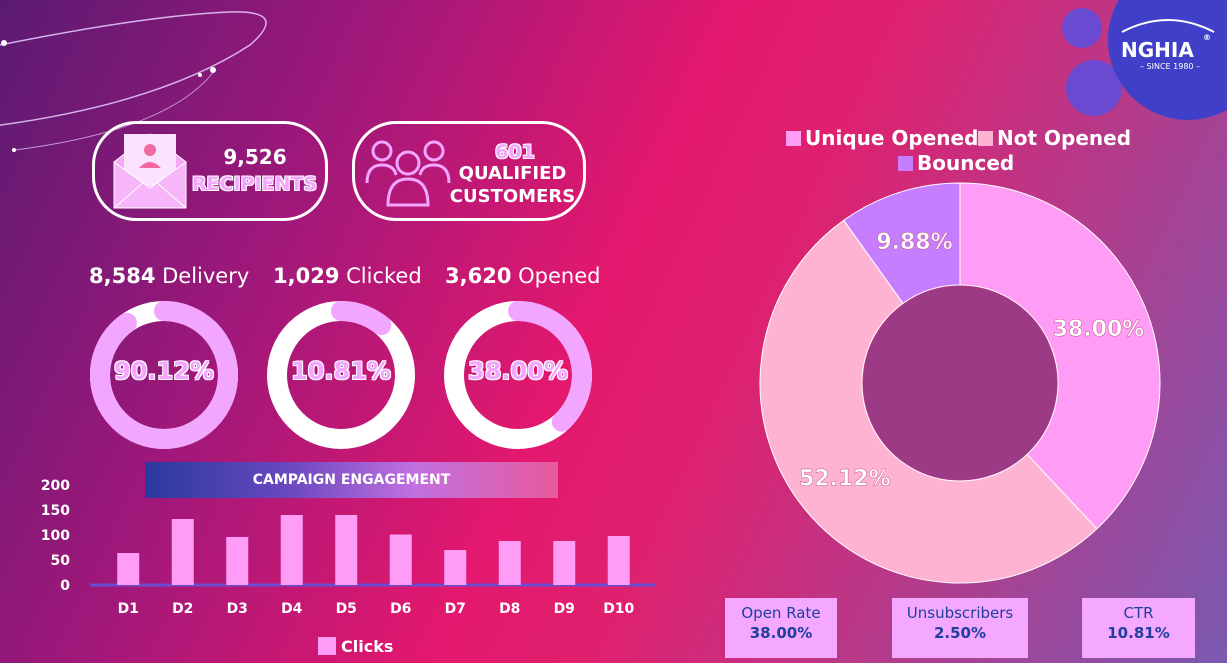 This screenshot has height=663, width=1227. Describe the element at coordinates (1064, 138) in the screenshot. I see `legend-label-not-opened: Not Opened` at that location.